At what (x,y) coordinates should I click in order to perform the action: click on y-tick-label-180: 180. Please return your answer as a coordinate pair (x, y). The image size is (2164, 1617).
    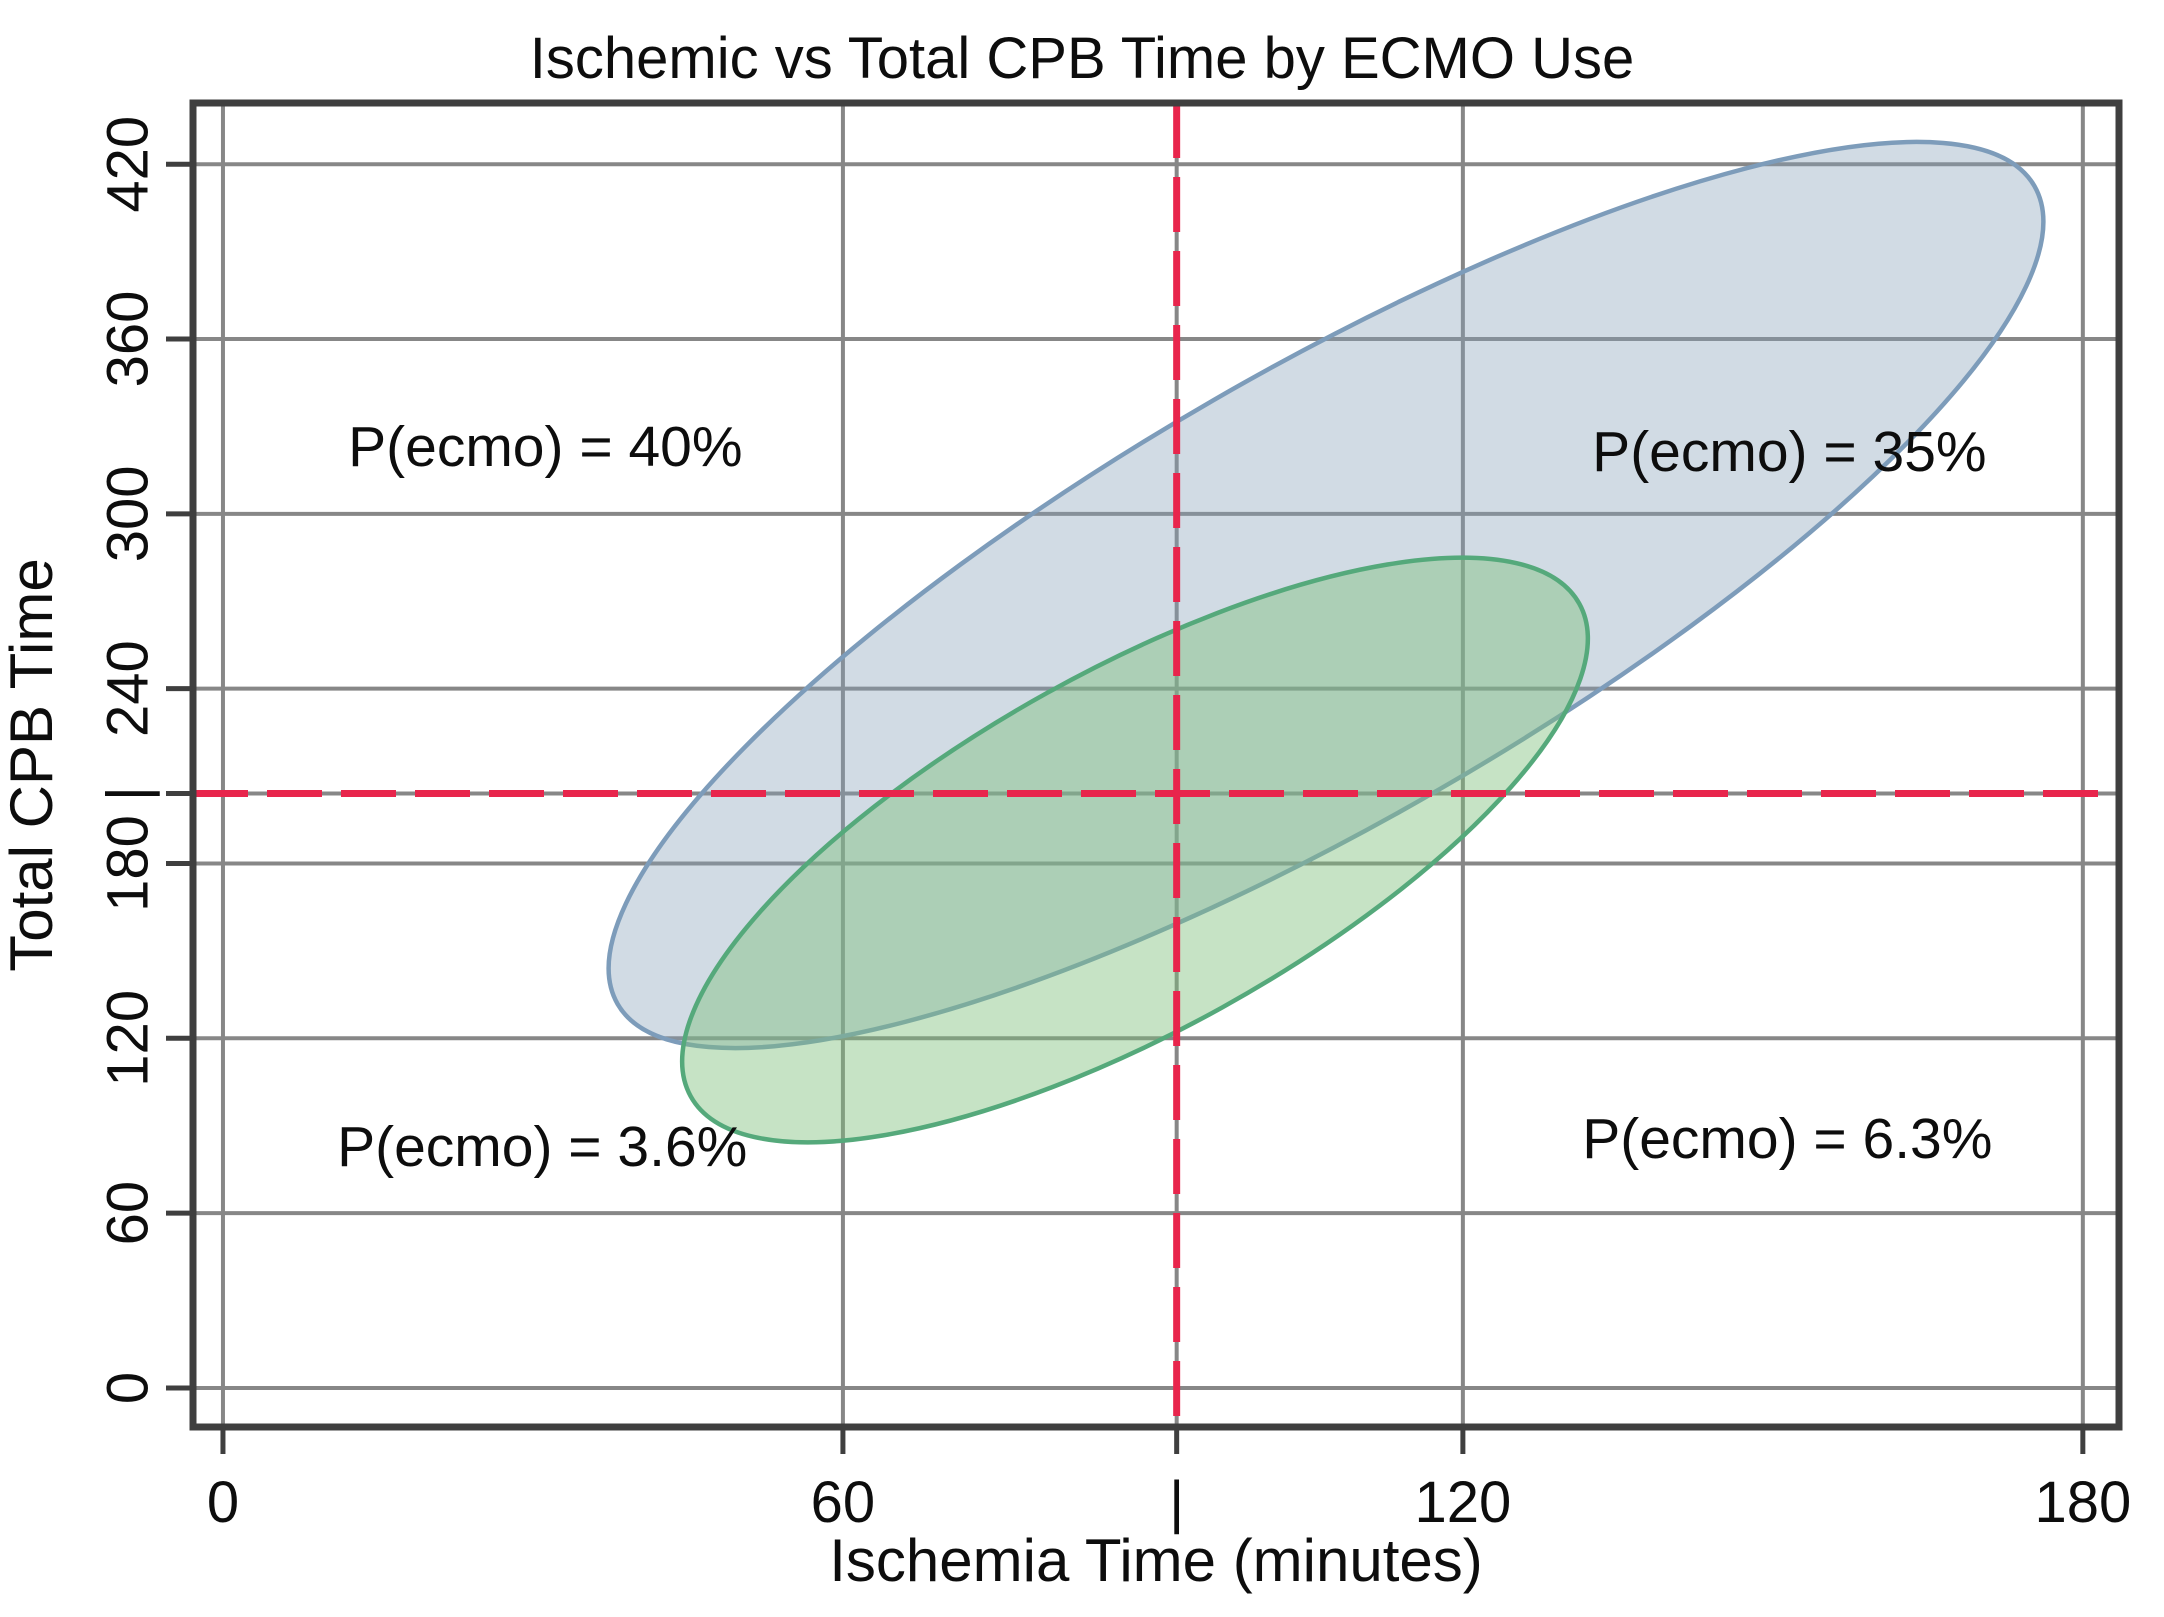
    Looking at the image, I should click on (128, 863).